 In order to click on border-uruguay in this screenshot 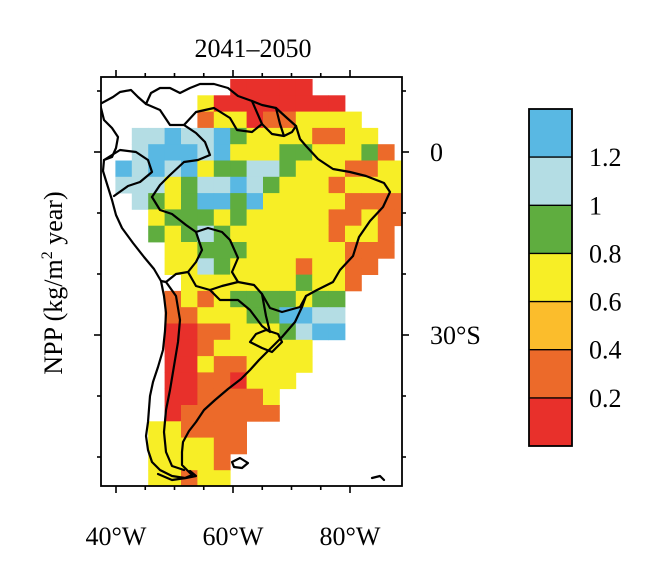, I will do `click(266, 341)`.